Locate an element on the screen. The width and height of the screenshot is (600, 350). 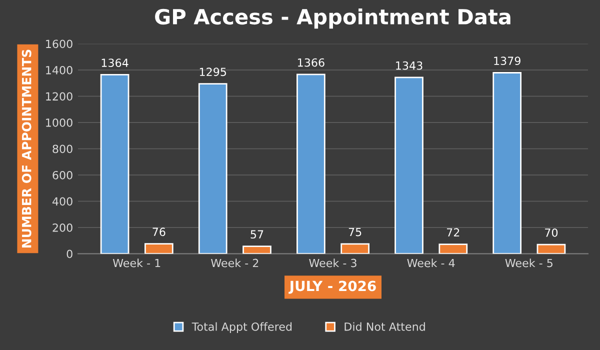
x-tick-label: Week - 2 is located at coordinates (234, 263).